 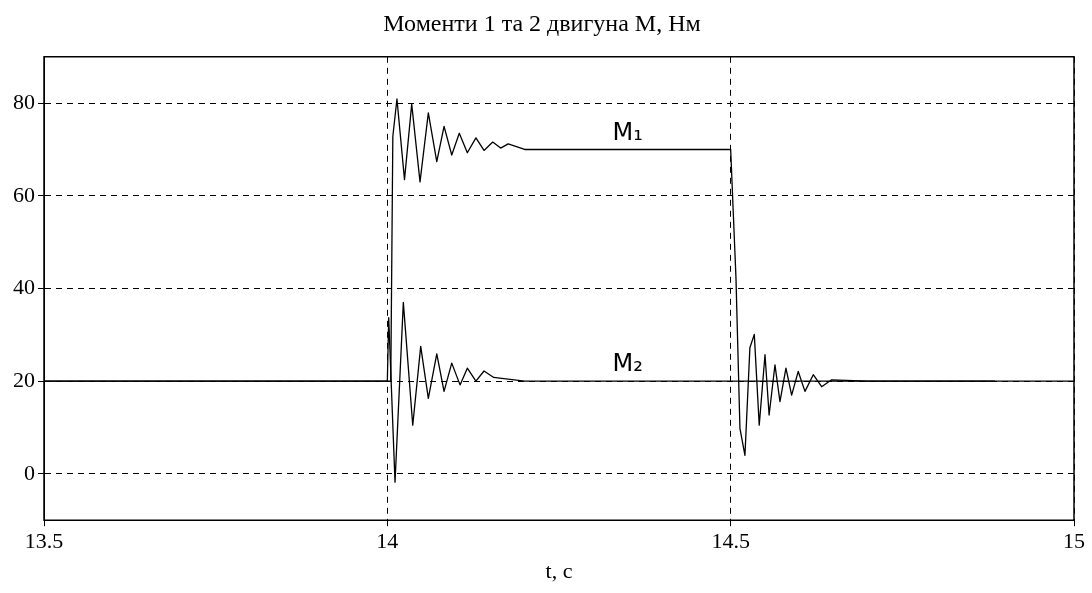 I want to click on y-tick-label: 20, so click(x=24, y=379).